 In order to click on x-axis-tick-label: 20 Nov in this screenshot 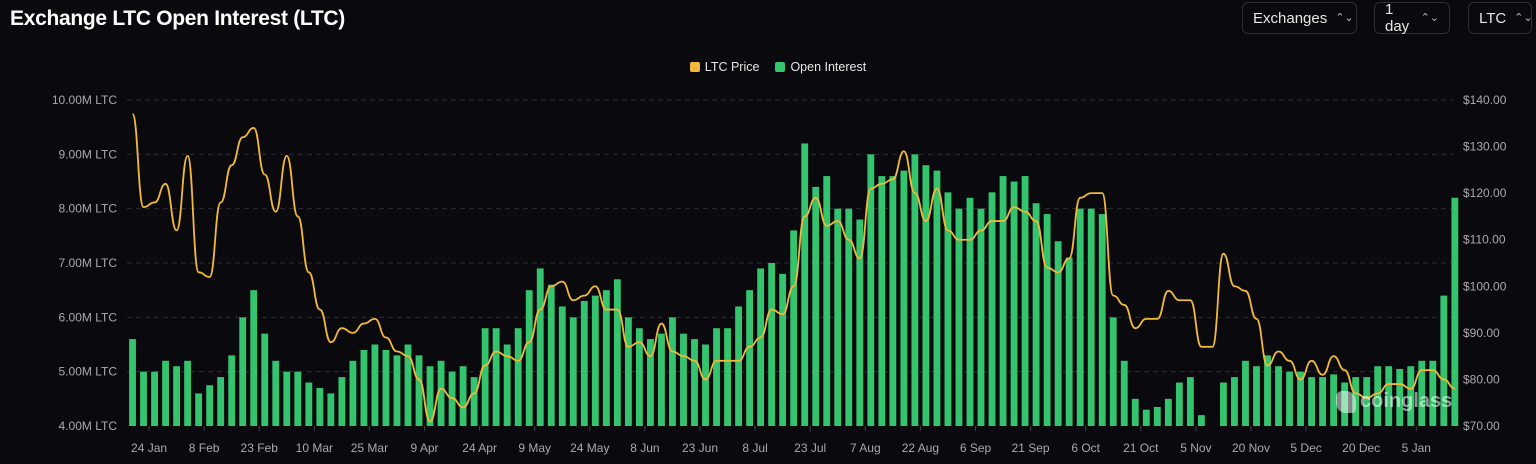, I will do `click(1251, 448)`.